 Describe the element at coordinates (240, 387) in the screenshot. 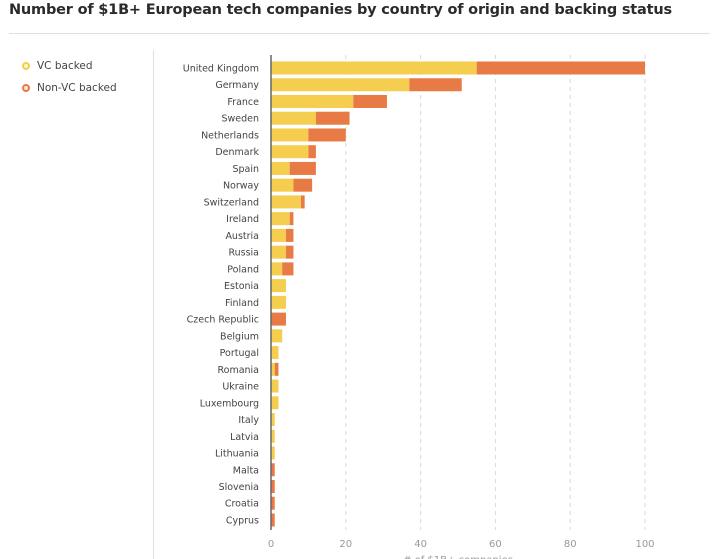

I see `y-tick-label: Ukraine` at that location.